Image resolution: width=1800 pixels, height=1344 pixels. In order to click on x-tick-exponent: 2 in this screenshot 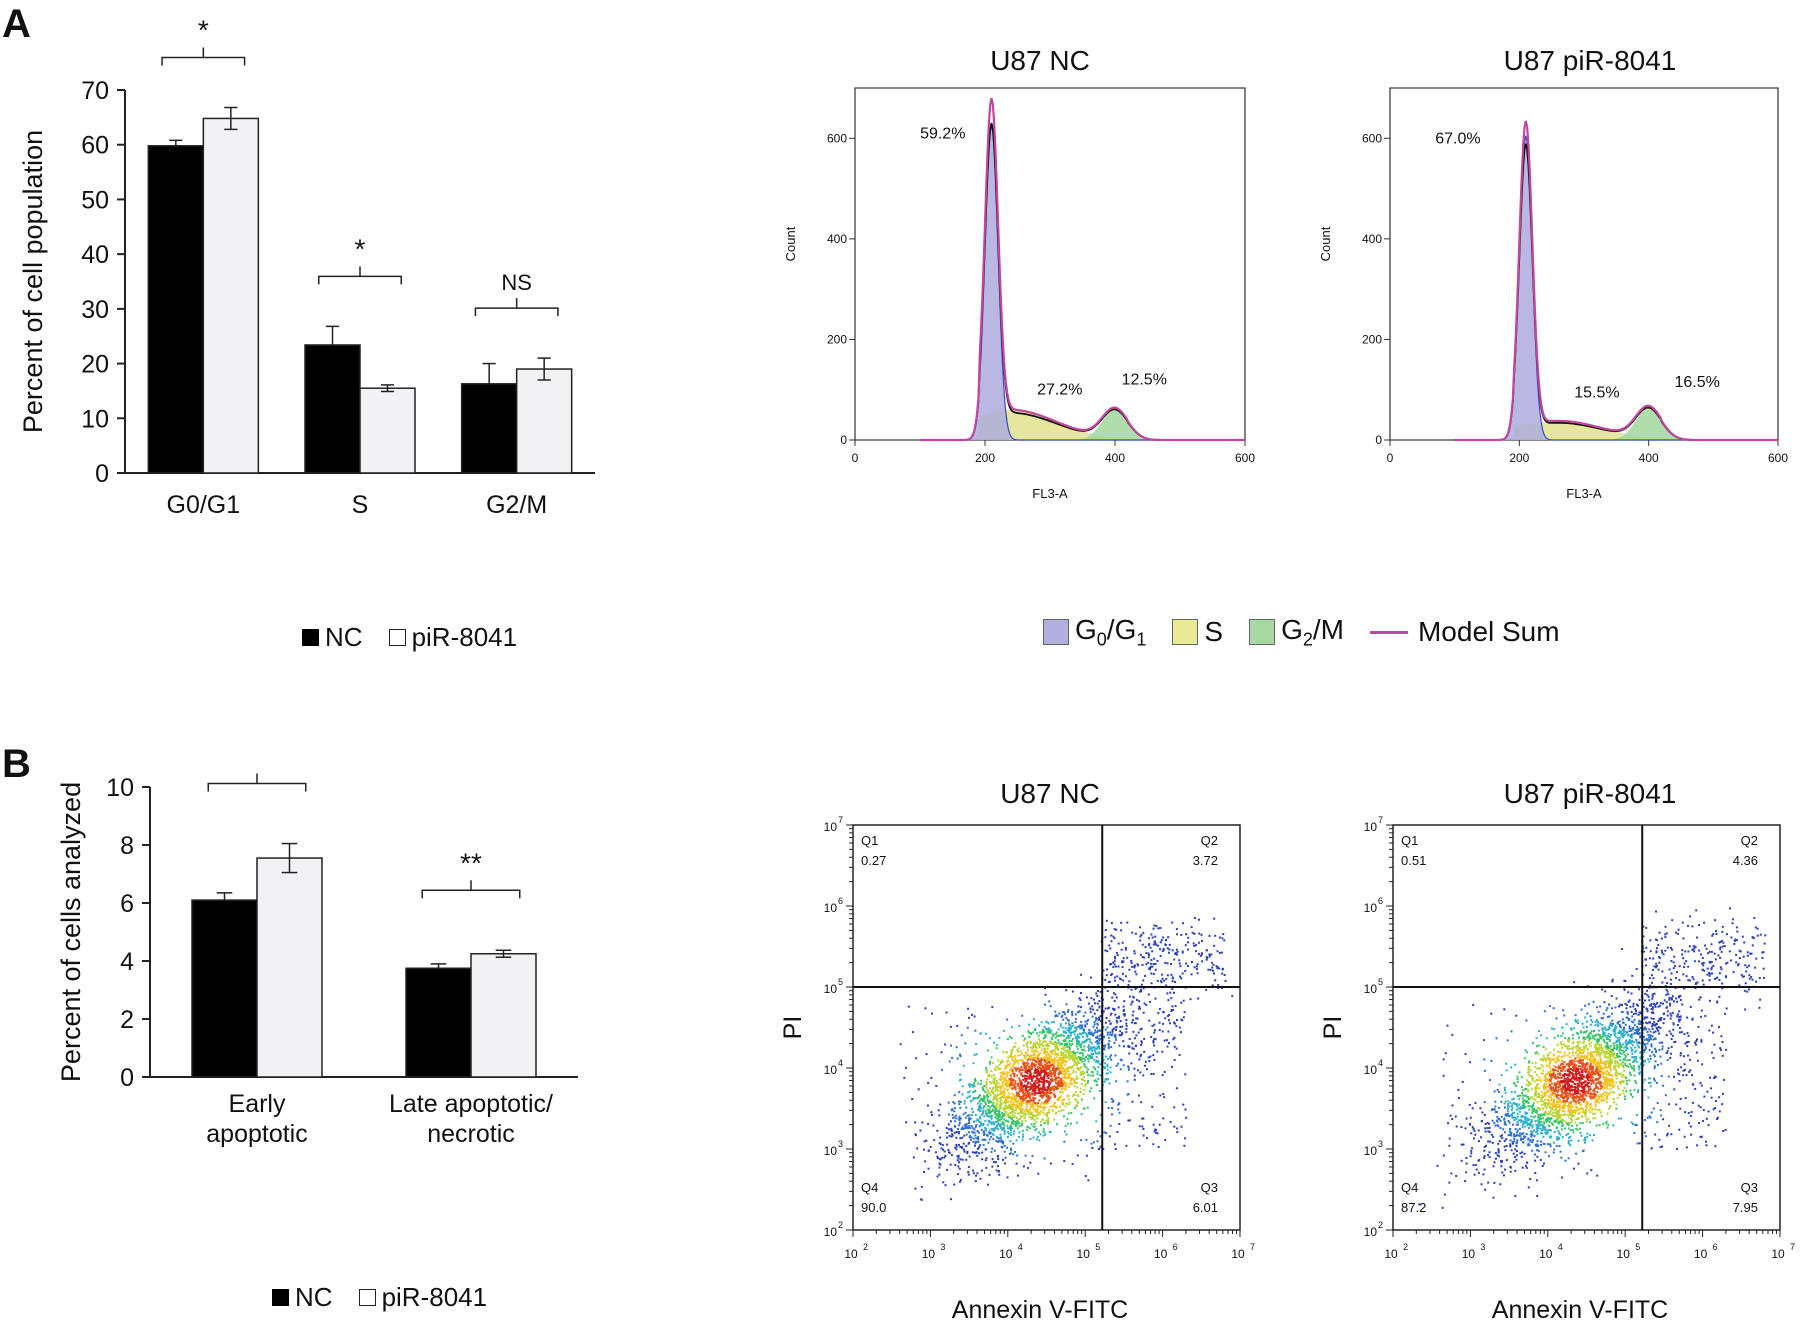, I will do `click(865, 1247)`.